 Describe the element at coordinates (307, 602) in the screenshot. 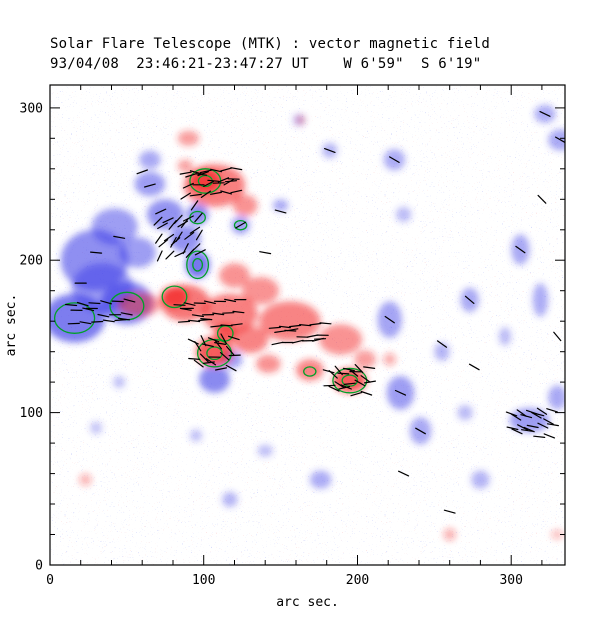

I see `x-axis-label: arc sec.` at that location.